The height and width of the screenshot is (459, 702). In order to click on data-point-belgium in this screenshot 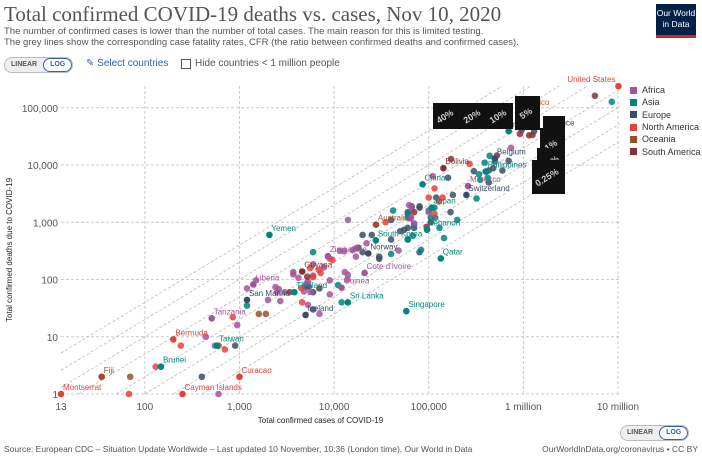, I will do `click(495, 158)`.